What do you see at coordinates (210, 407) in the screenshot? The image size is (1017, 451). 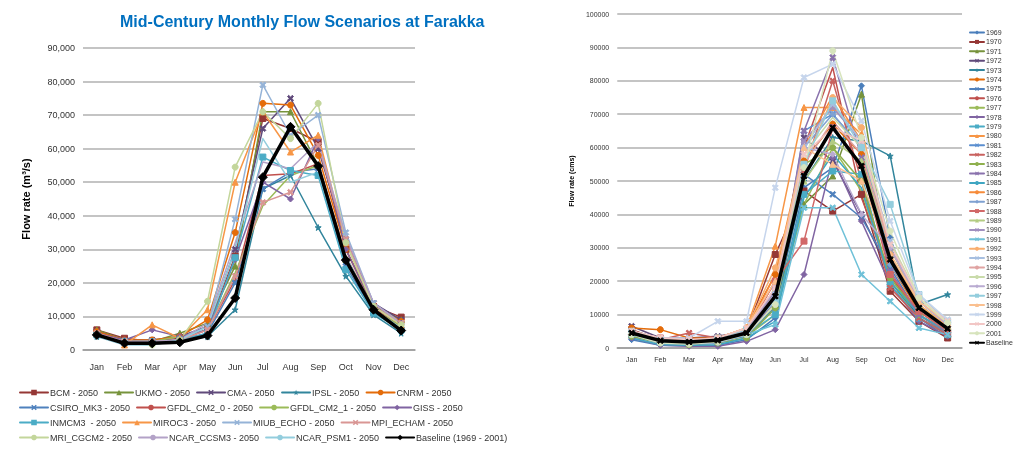 I see `legend-label: GFDL_CM2_0 - 2050` at bounding box center [210, 407].